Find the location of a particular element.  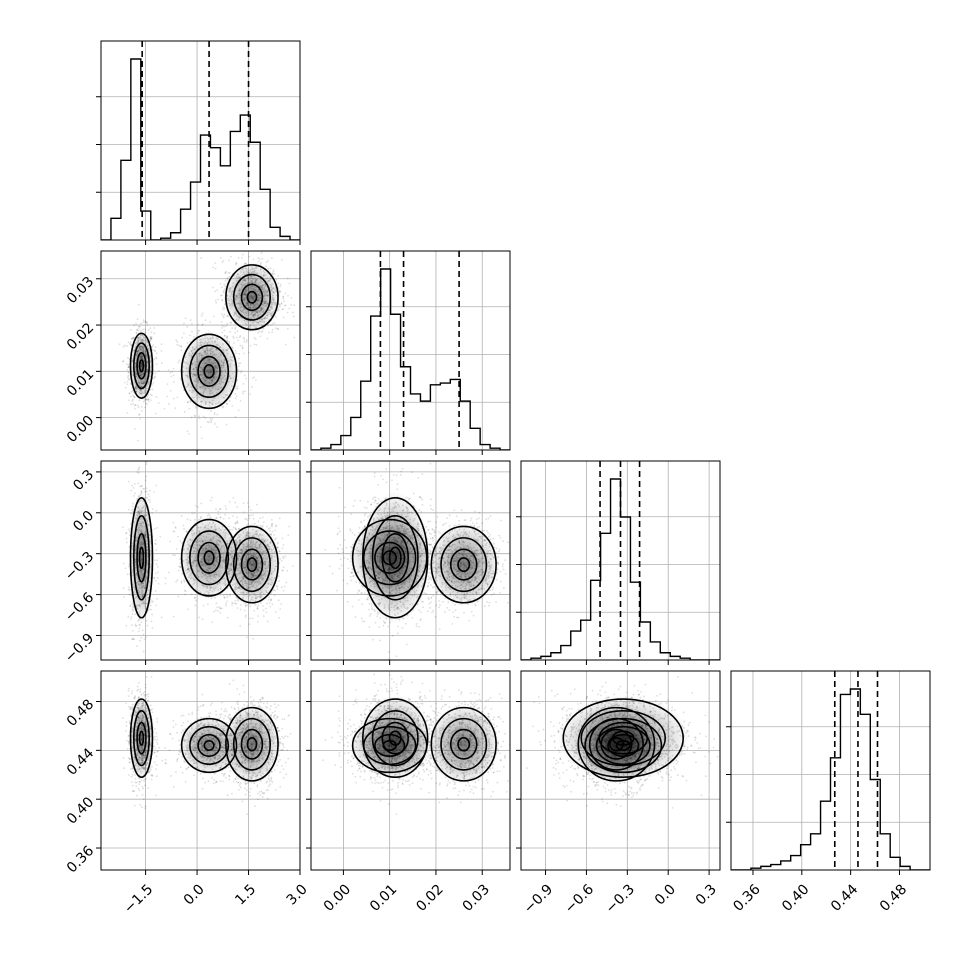

panel-frame is located at coordinates (200, 140).